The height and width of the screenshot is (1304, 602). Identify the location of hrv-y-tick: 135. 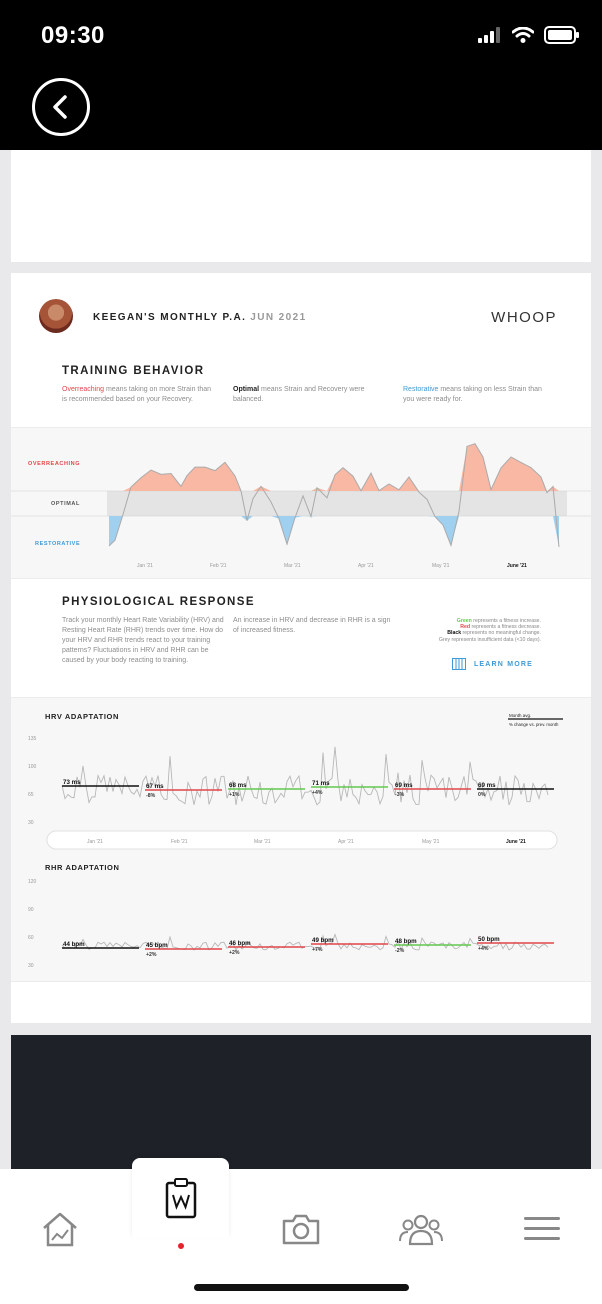
(32, 739).